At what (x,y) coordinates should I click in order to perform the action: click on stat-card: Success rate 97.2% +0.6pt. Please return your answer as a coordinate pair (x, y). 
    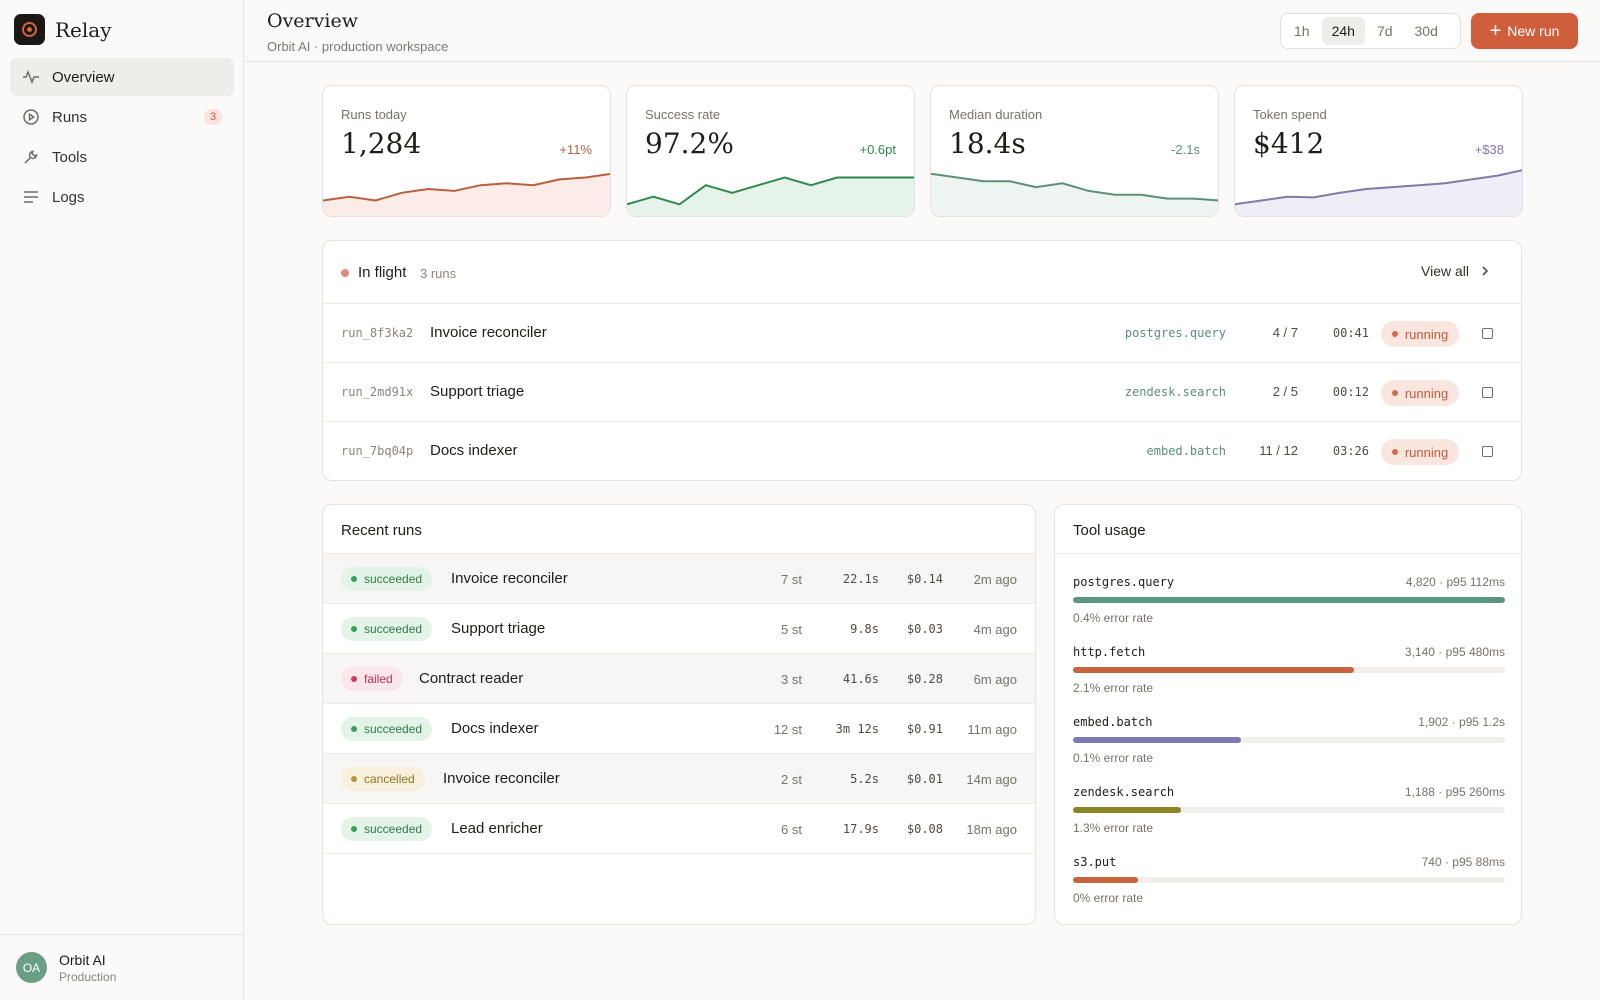
    Looking at the image, I should click on (770, 151).